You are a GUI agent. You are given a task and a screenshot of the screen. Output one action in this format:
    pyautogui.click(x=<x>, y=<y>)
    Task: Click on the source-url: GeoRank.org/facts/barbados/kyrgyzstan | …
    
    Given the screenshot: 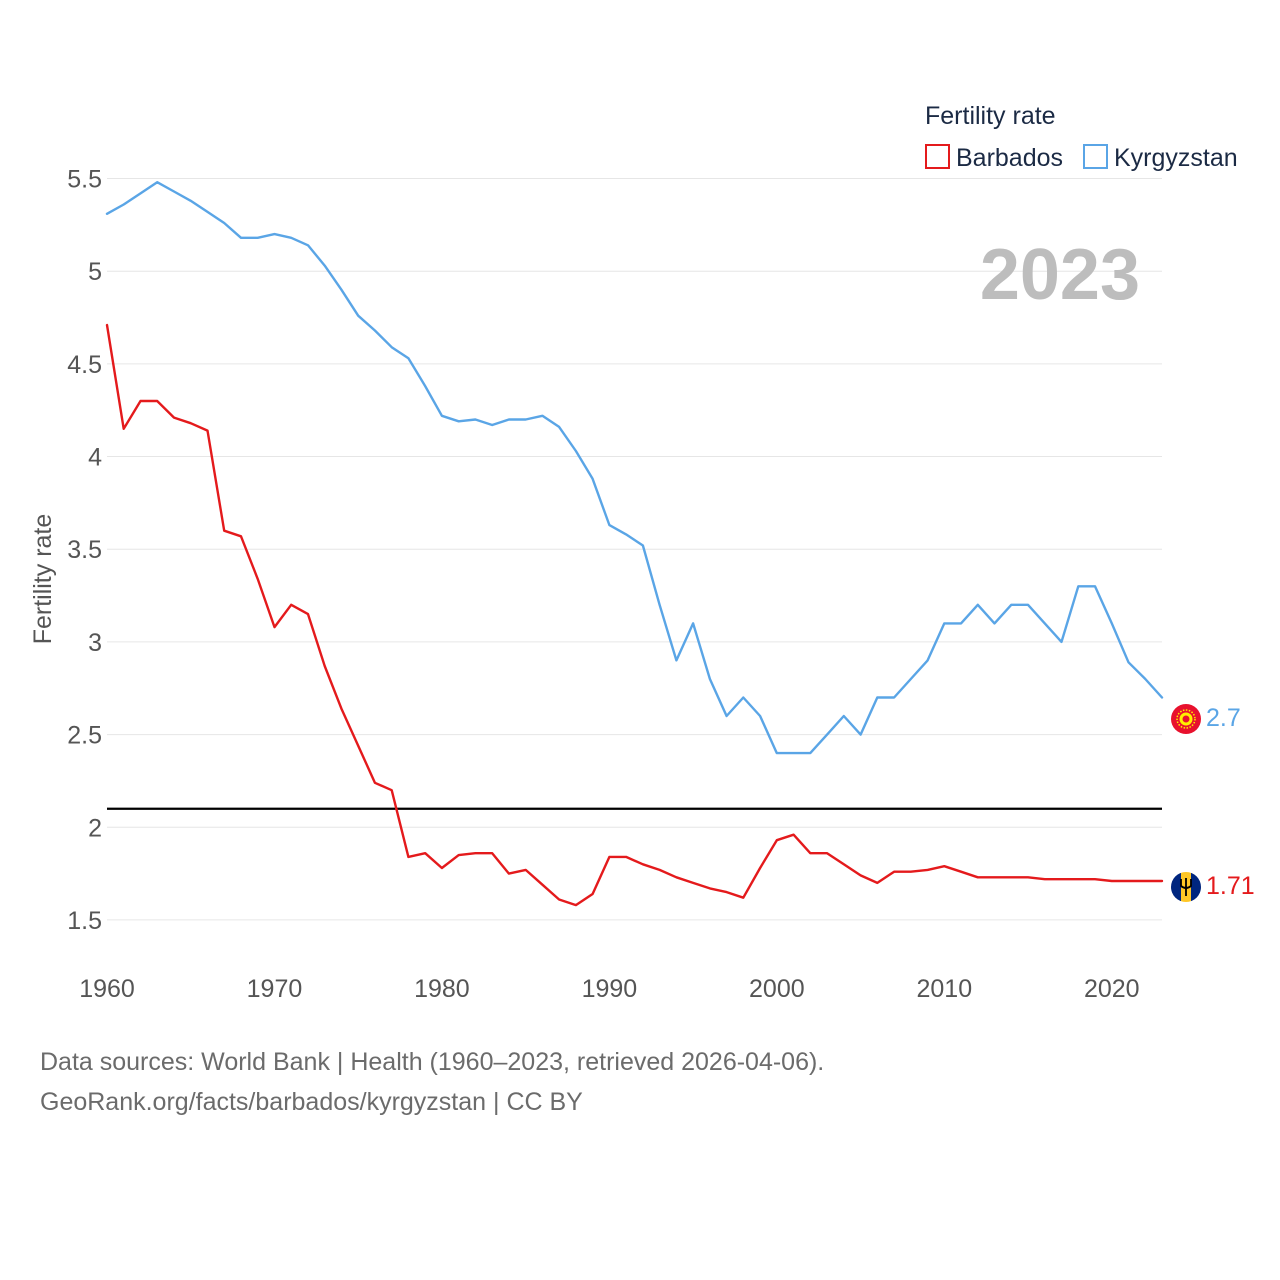 What is the action you would take?
    pyautogui.click(x=311, y=1102)
    